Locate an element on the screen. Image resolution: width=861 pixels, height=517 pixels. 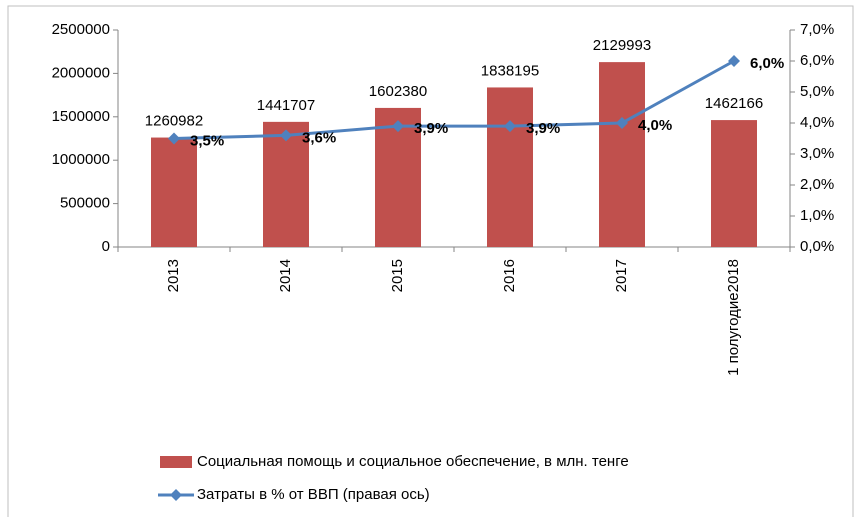
line-value-label: 4,0% is located at coordinates (655, 125).